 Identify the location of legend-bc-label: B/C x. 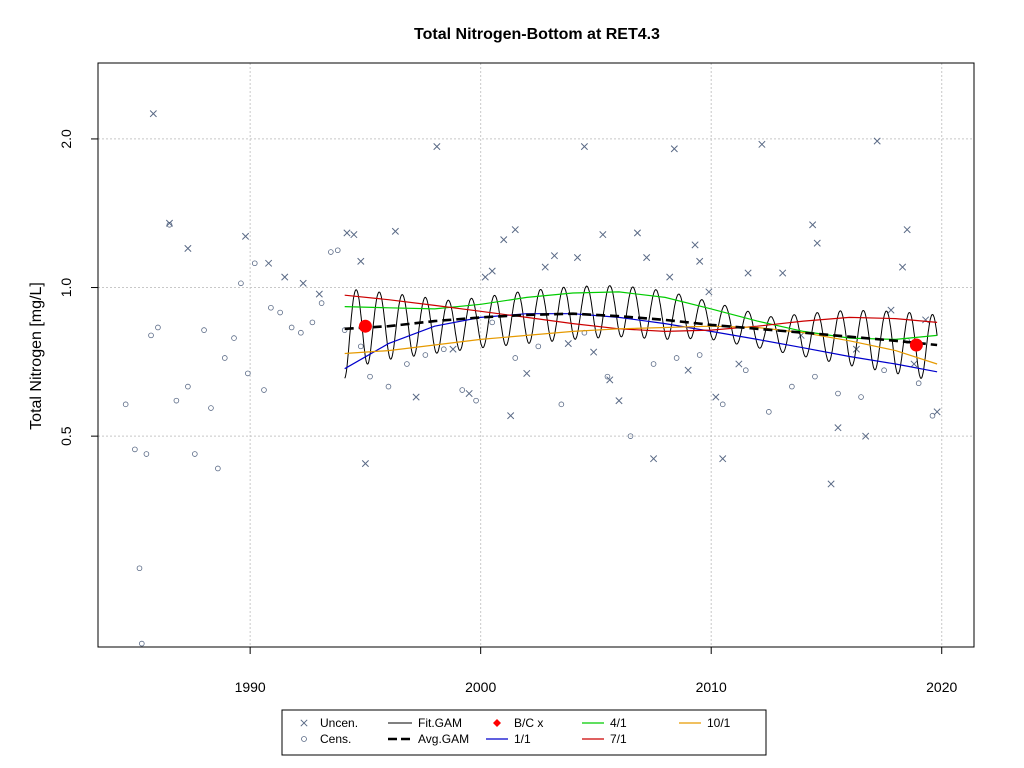
(528, 723).